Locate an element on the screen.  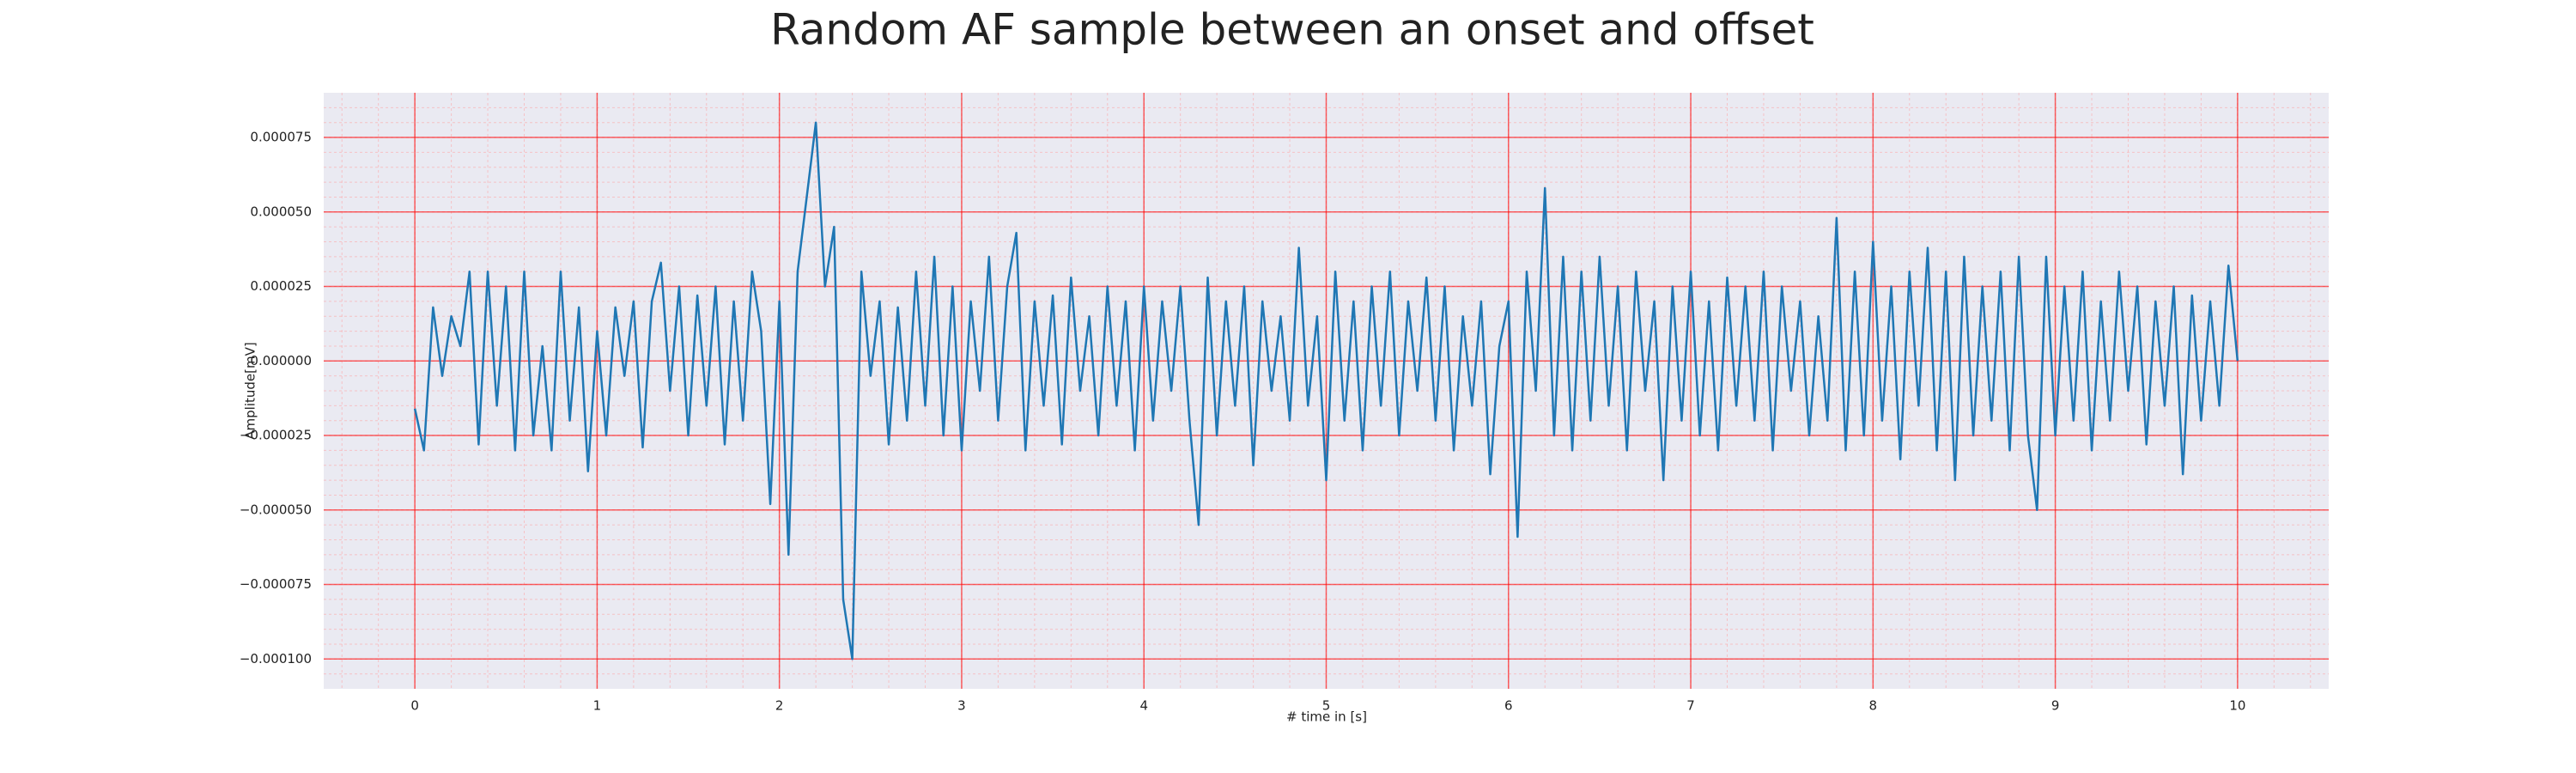
x-tick-label: 7 is located at coordinates (1690, 706).